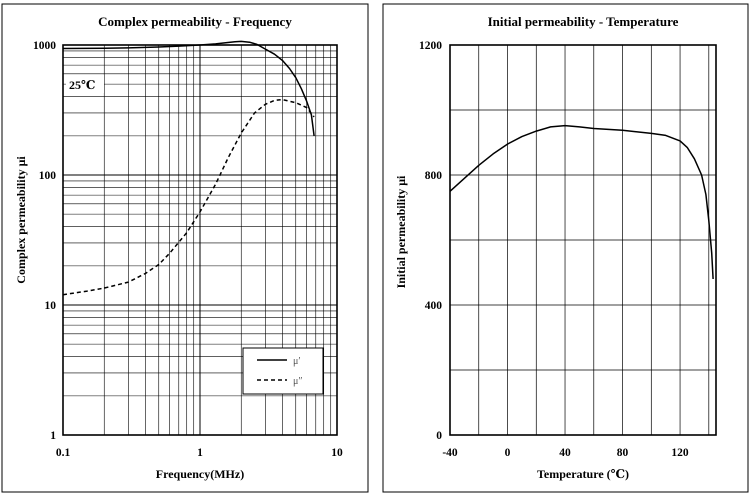 The image size is (750, 497). Describe the element at coordinates (434, 306) in the screenshot. I see `y-tick-label: 400` at that location.